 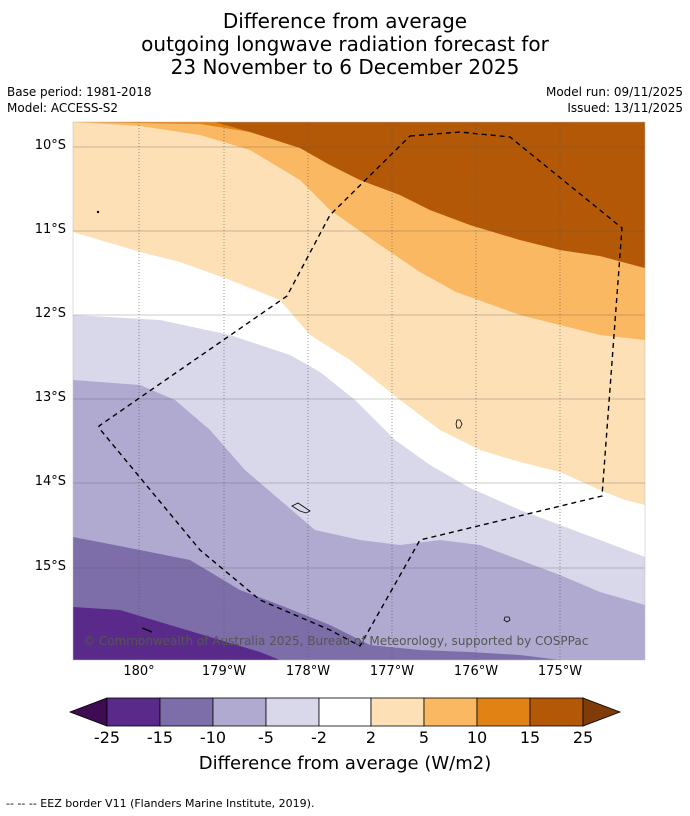 I want to click on lat-label: 15°S, so click(x=50, y=566).